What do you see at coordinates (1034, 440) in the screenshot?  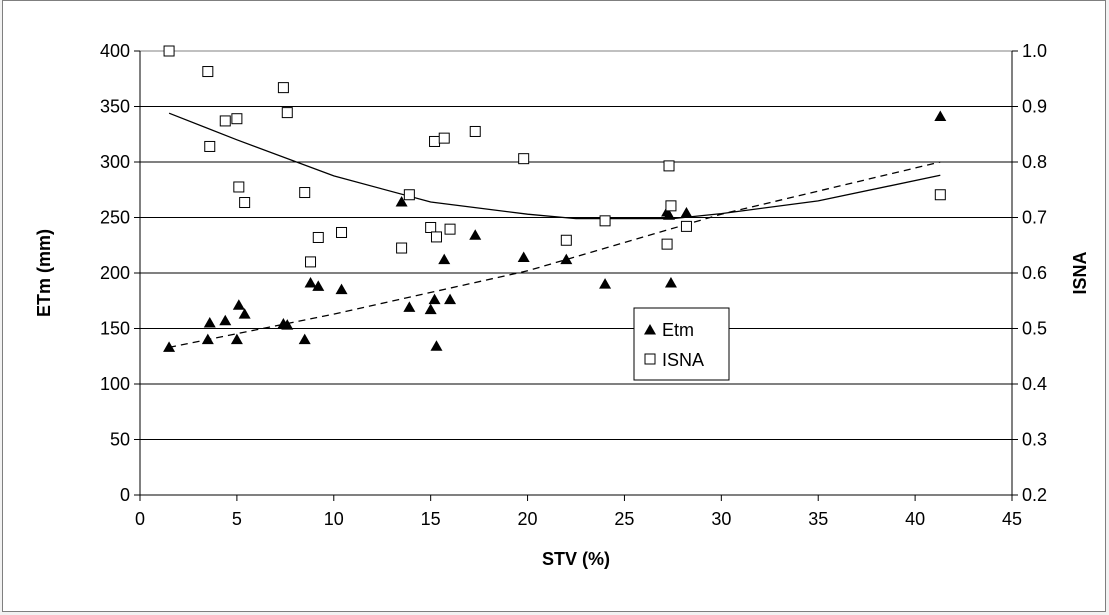 I see `y2-tick-label: 0.3` at bounding box center [1034, 440].